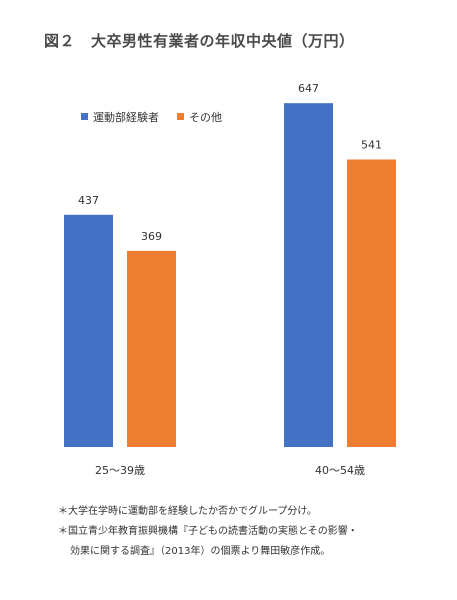 The height and width of the screenshot is (600, 457). Describe the element at coordinates (60, 41) in the screenshot. I see `figure-label: 図２` at that location.